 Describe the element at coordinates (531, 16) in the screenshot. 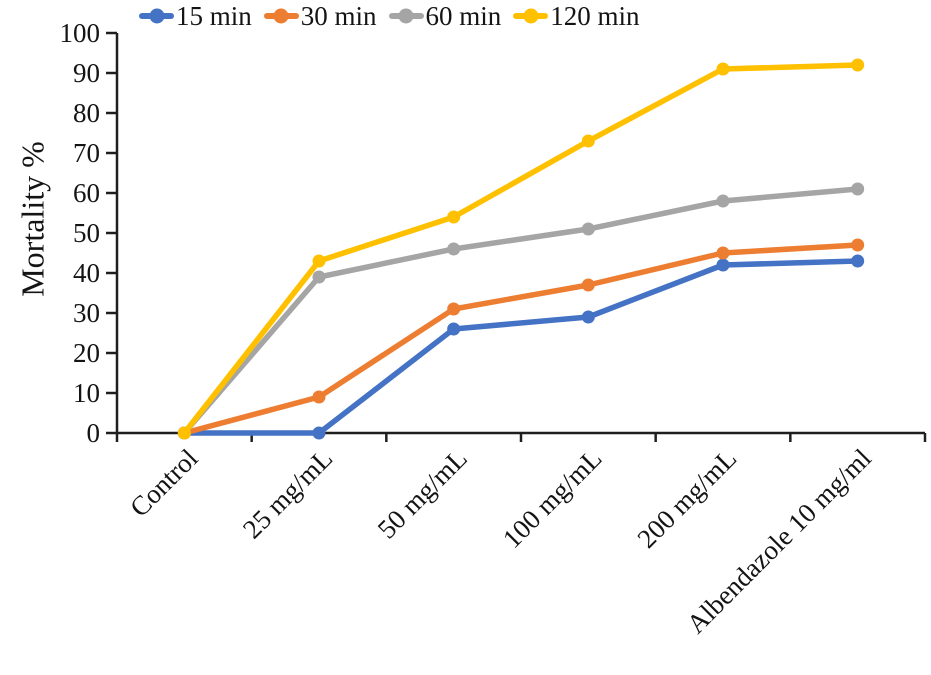

I see `legend-marker-120-min-icon` at that location.